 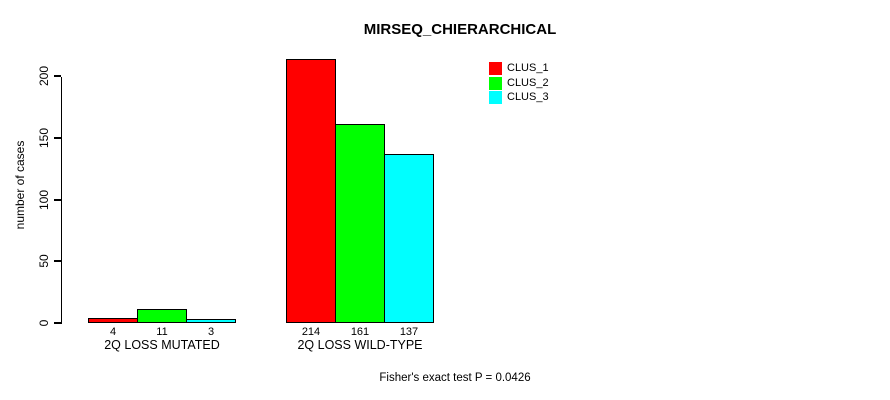 What do you see at coordinates (360, 332) in the screenshot?
I see `bar-value-label: 161` at bounding box center [360, 332].